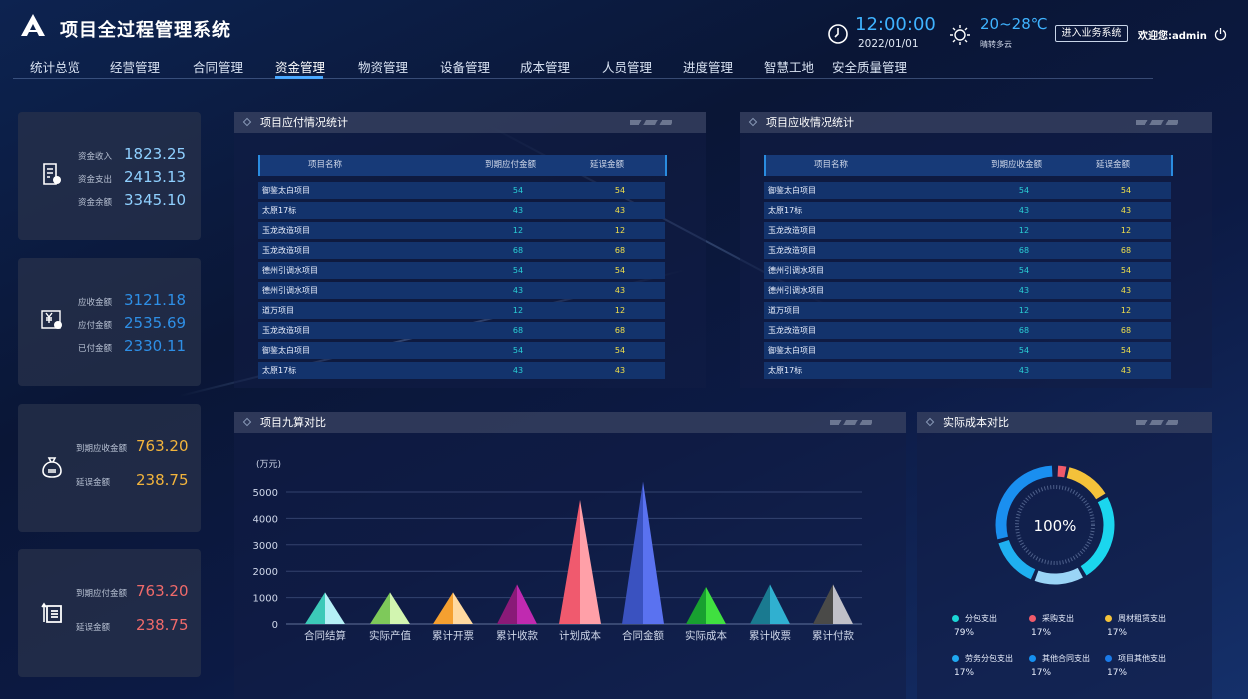 This screenshot has width=1248, height=699. I want to click on x-tick-label: 计划成本, so click(580, 635).